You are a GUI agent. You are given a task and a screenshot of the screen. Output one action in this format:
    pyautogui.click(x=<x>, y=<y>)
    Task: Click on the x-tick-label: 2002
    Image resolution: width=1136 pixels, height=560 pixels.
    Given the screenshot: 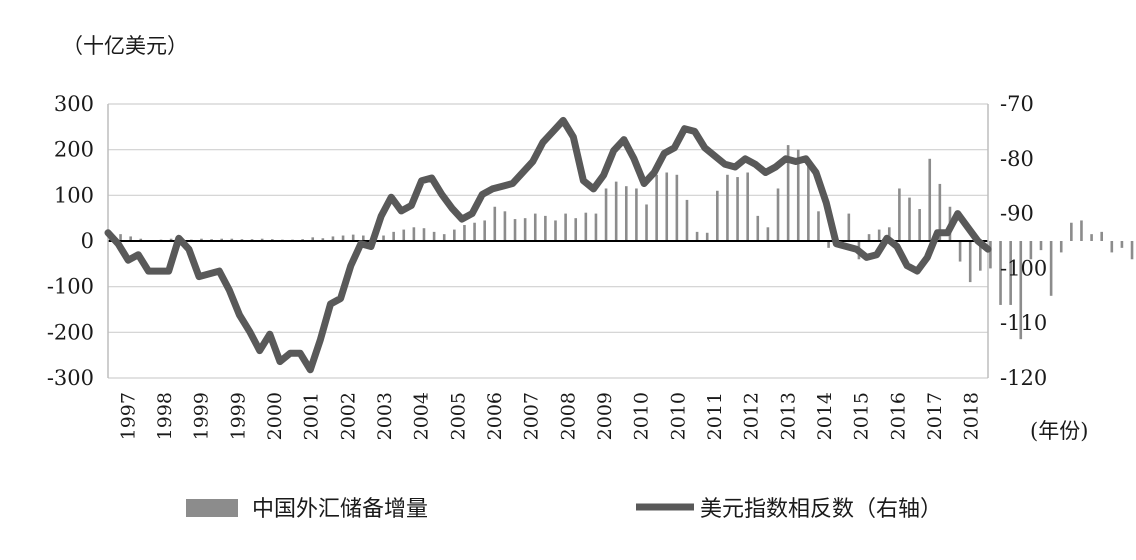 What is the action you would take?
    pyautogui.click(x=348, y=416)
    